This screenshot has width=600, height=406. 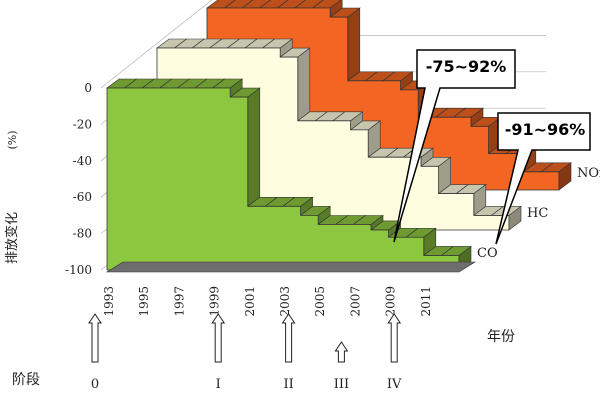 I want to click on y-tick-label: -60, so click(x=82, y=197).